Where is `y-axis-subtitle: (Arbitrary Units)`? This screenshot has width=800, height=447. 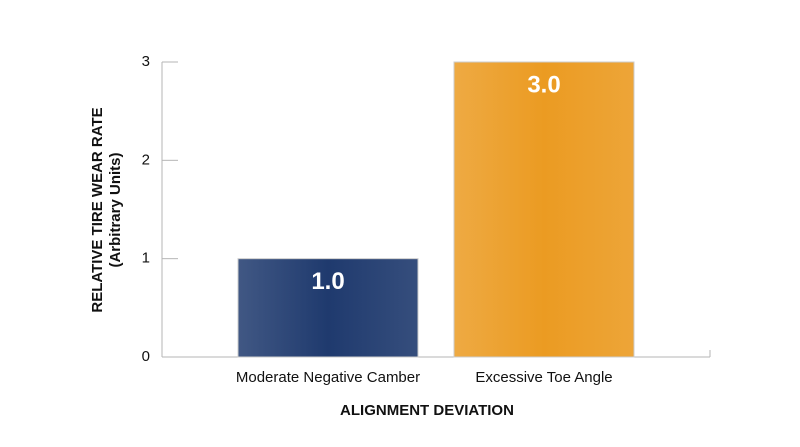 y-axis-subtitle: (Arbitrary Units) is located at coordinates (115, 209).